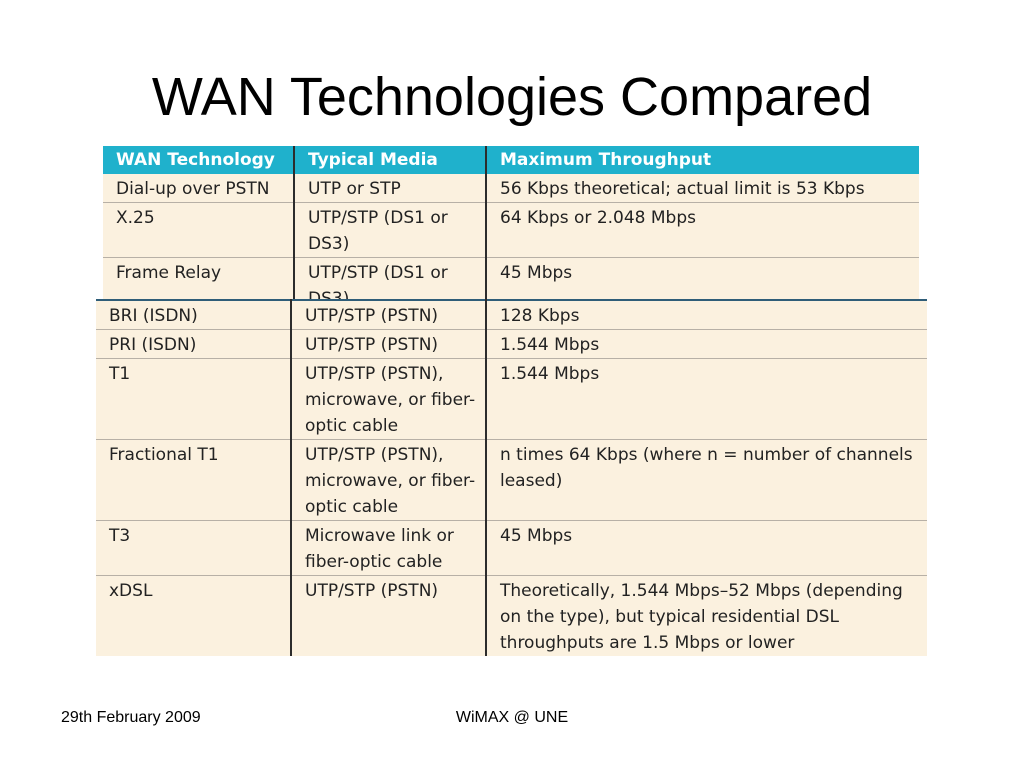 This screenshot has height=768, width=1024. What do you see at coordinates (199, 230) in the screenshot?
I see `cell-technology: X.25` at bounding box center [199, 230].